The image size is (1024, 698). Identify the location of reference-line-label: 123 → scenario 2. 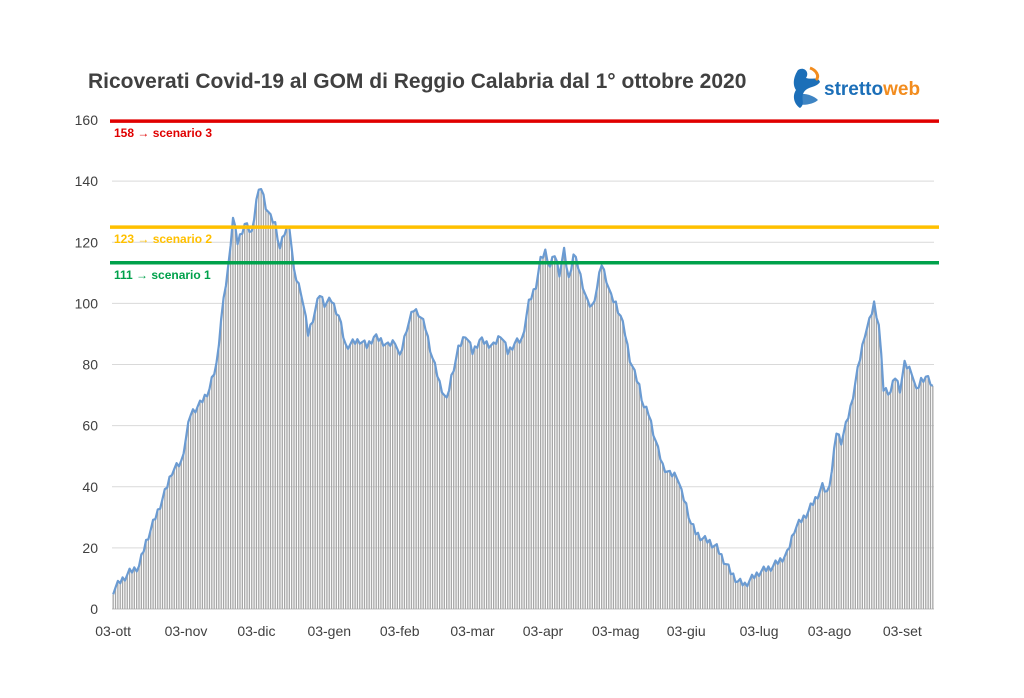
(163, 239).